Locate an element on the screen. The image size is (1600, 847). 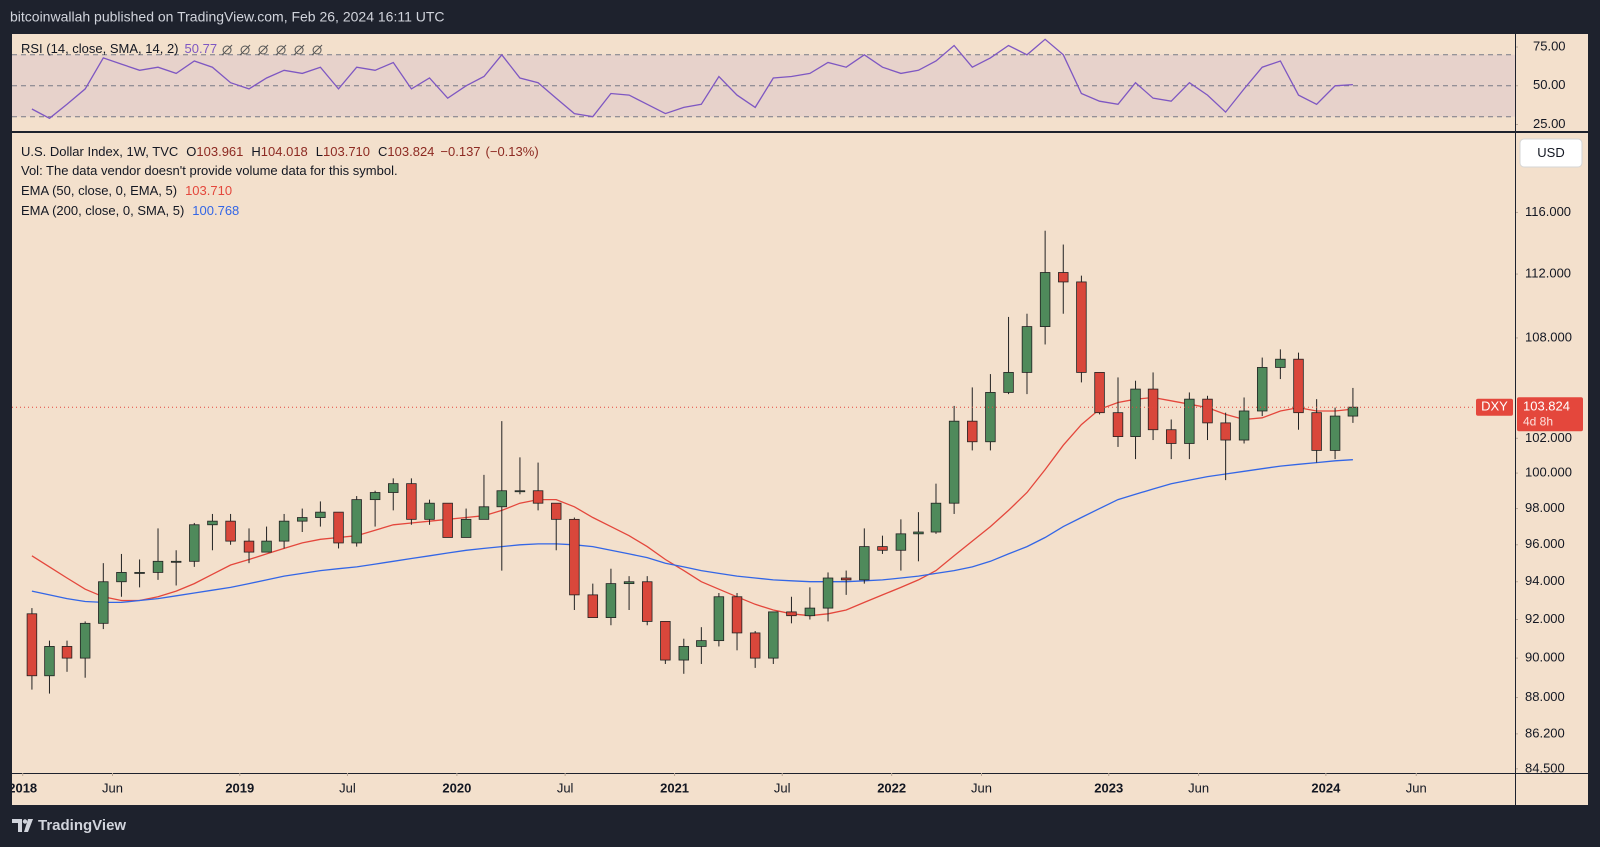
ohlc-value: 103.710 is located at coordinates (346, 151).